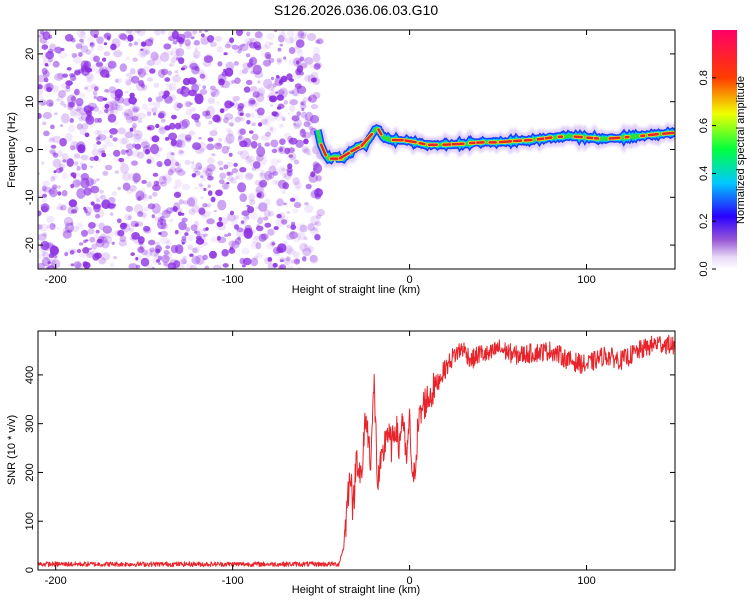 Image resolution: width=750 pixels, height=600 pixels. I want to click on colorbar-tick-label: 0.8, so click(704, 77).